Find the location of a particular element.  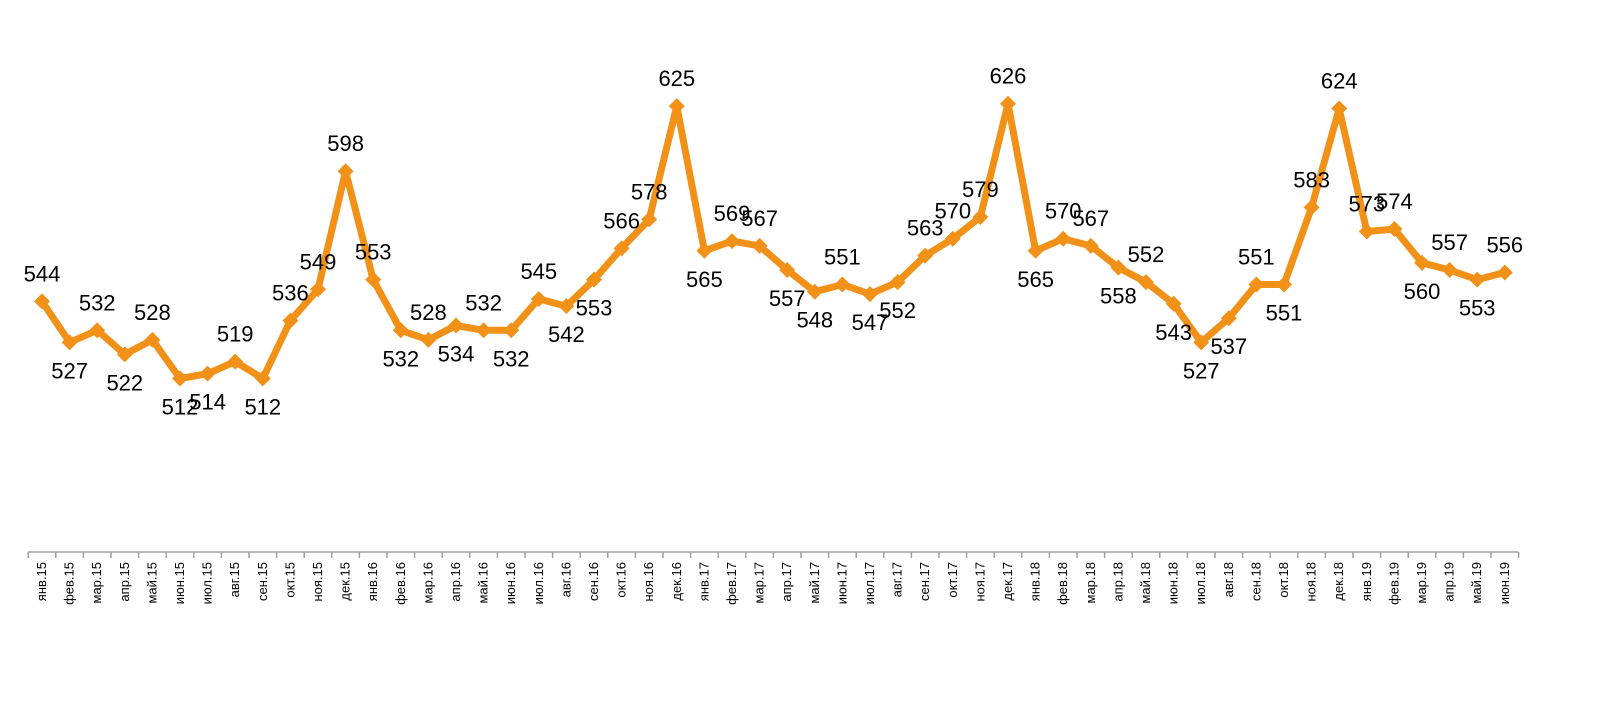

x-tick-label: июн.18 is located at coordinates (1173, 583).